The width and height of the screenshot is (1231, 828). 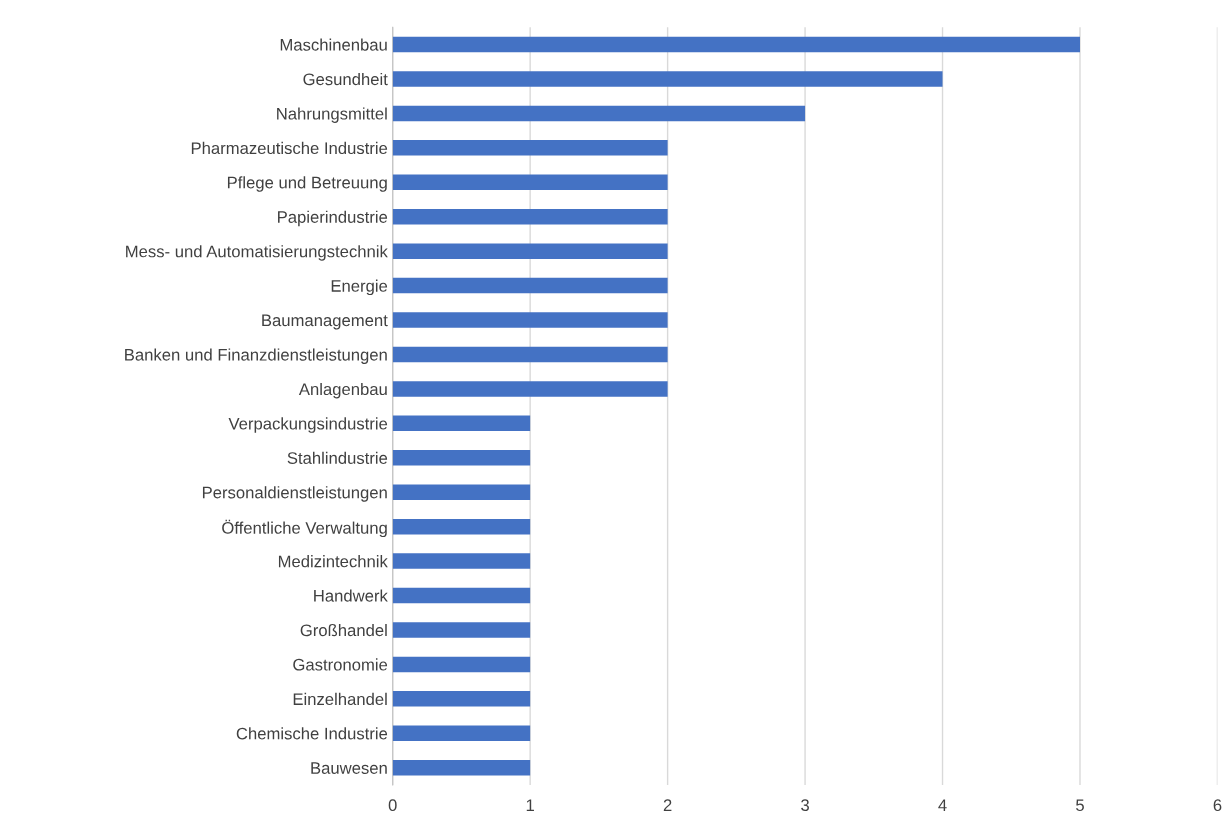 I want to click on y-tick-label: Banken und Finanzdienstleistungen, so click(x=256, y=356).